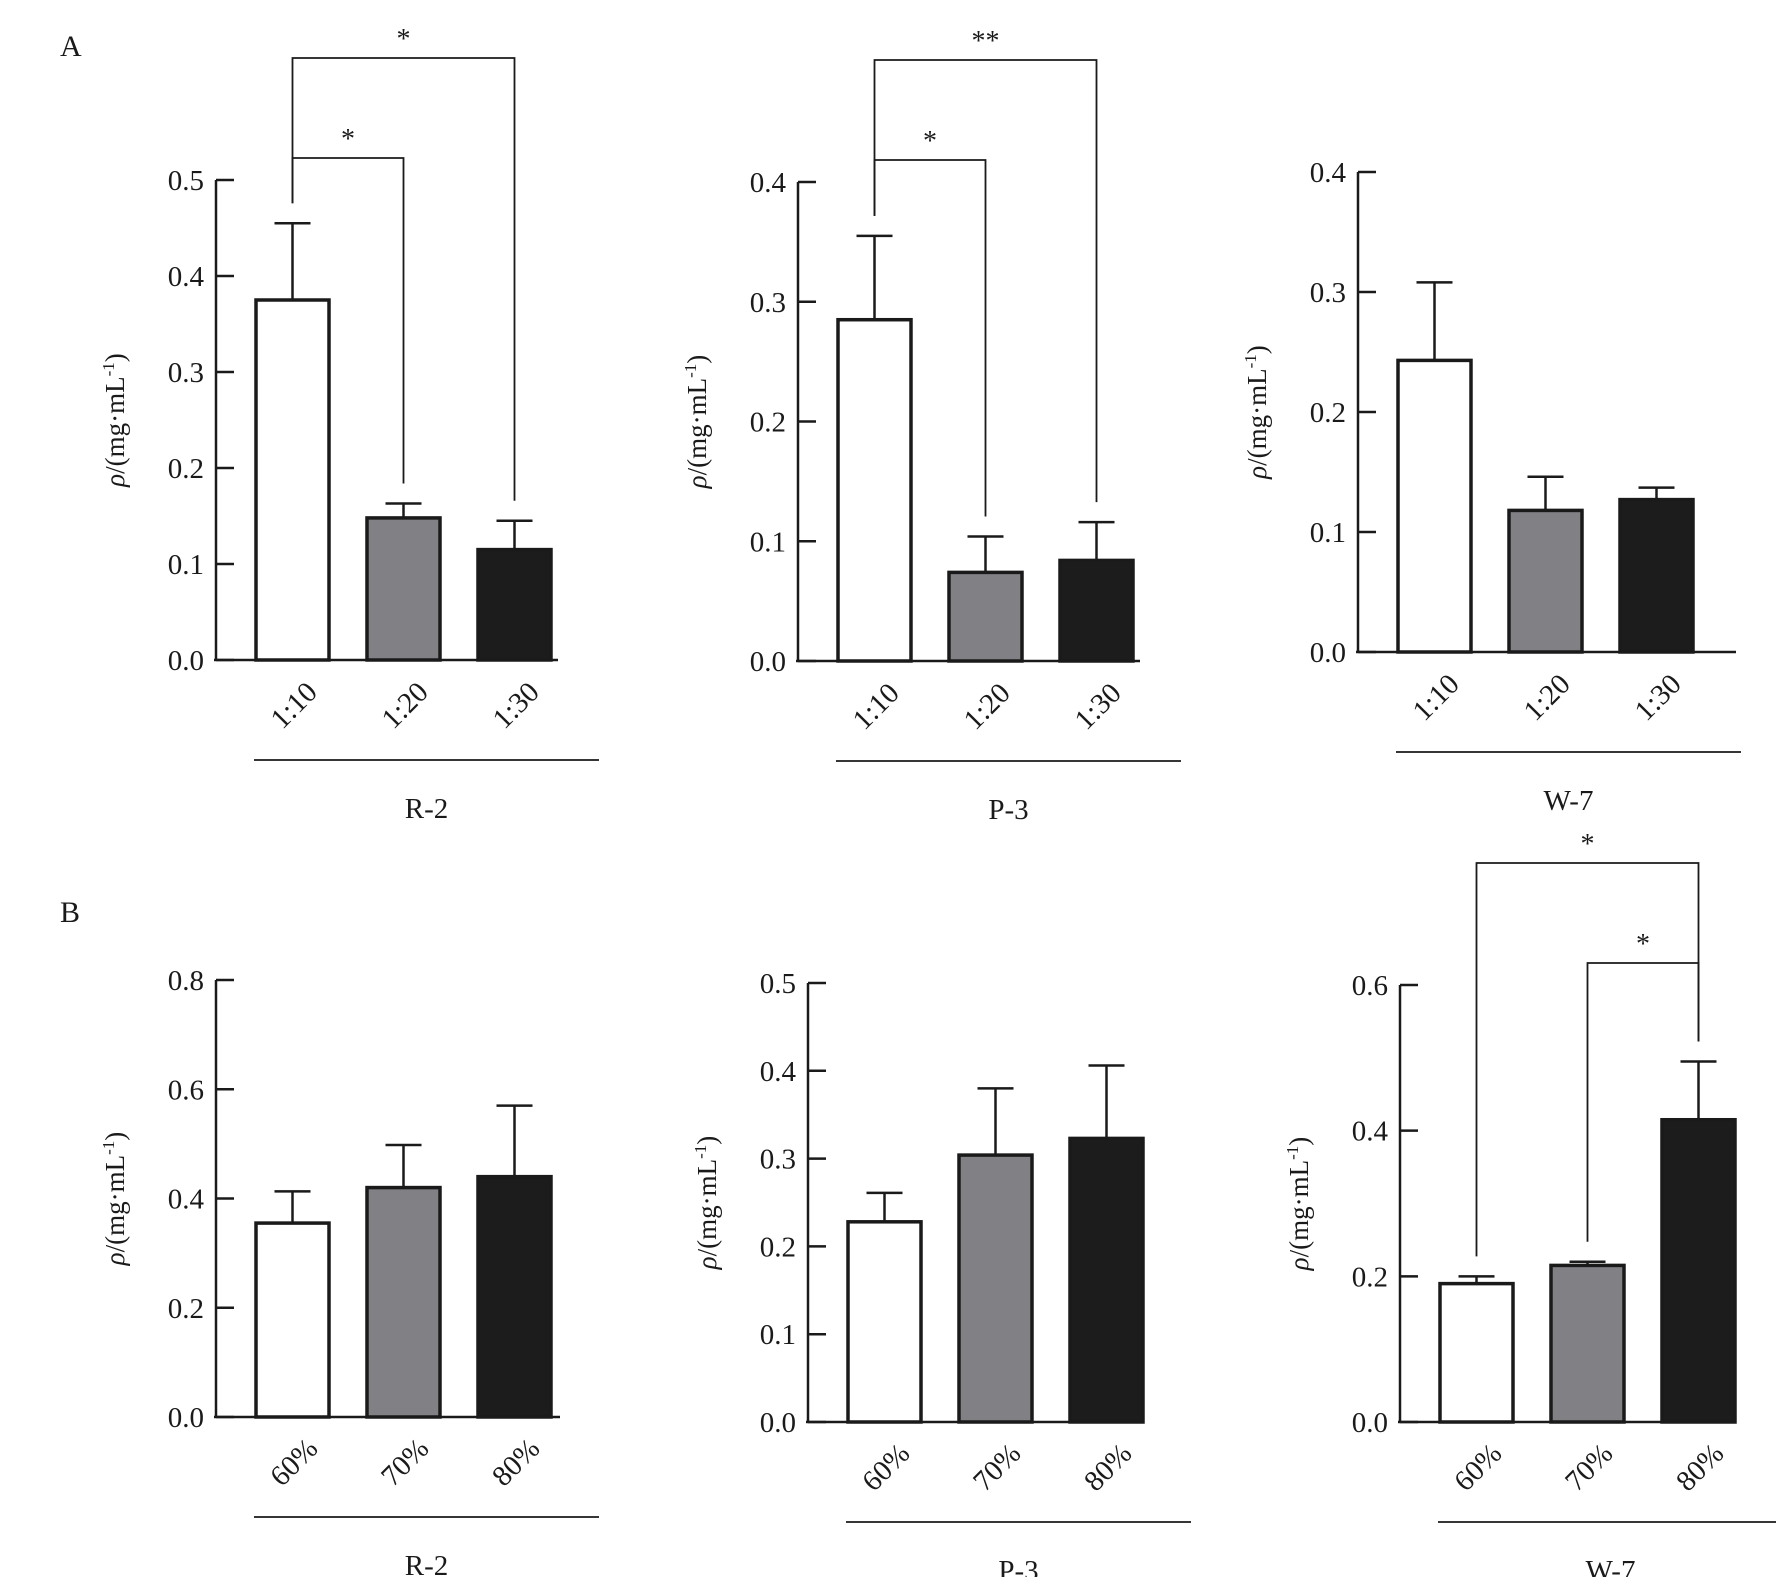  I want to click on chart-panel: 0.0 0.2 0.4 0.6 0.8 ρ/(mg·mL-1) 60% 70% 80% R-2, so click(349, 1271).